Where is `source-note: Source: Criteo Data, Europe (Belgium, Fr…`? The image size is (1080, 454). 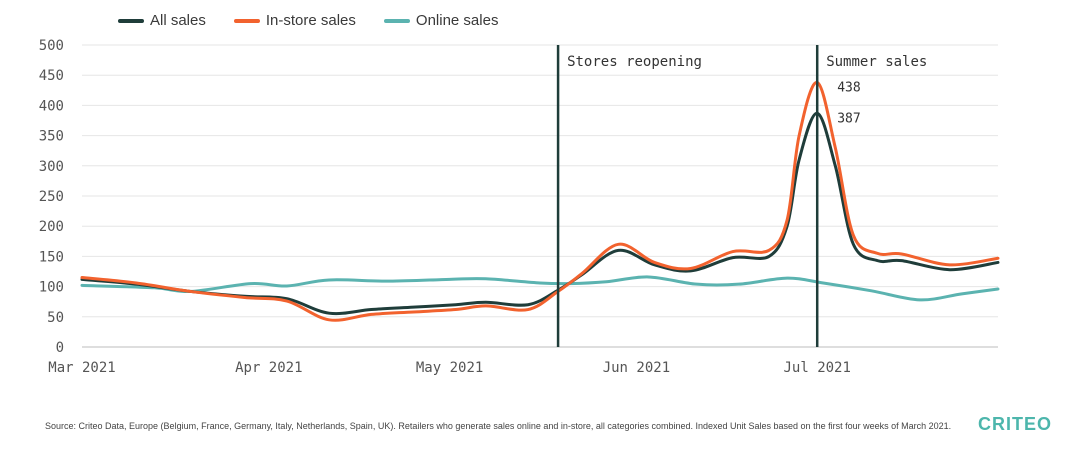
source-note: Source: Criteo Data, Europe (Belgium, Fr… is located at coordinates (498, 426).